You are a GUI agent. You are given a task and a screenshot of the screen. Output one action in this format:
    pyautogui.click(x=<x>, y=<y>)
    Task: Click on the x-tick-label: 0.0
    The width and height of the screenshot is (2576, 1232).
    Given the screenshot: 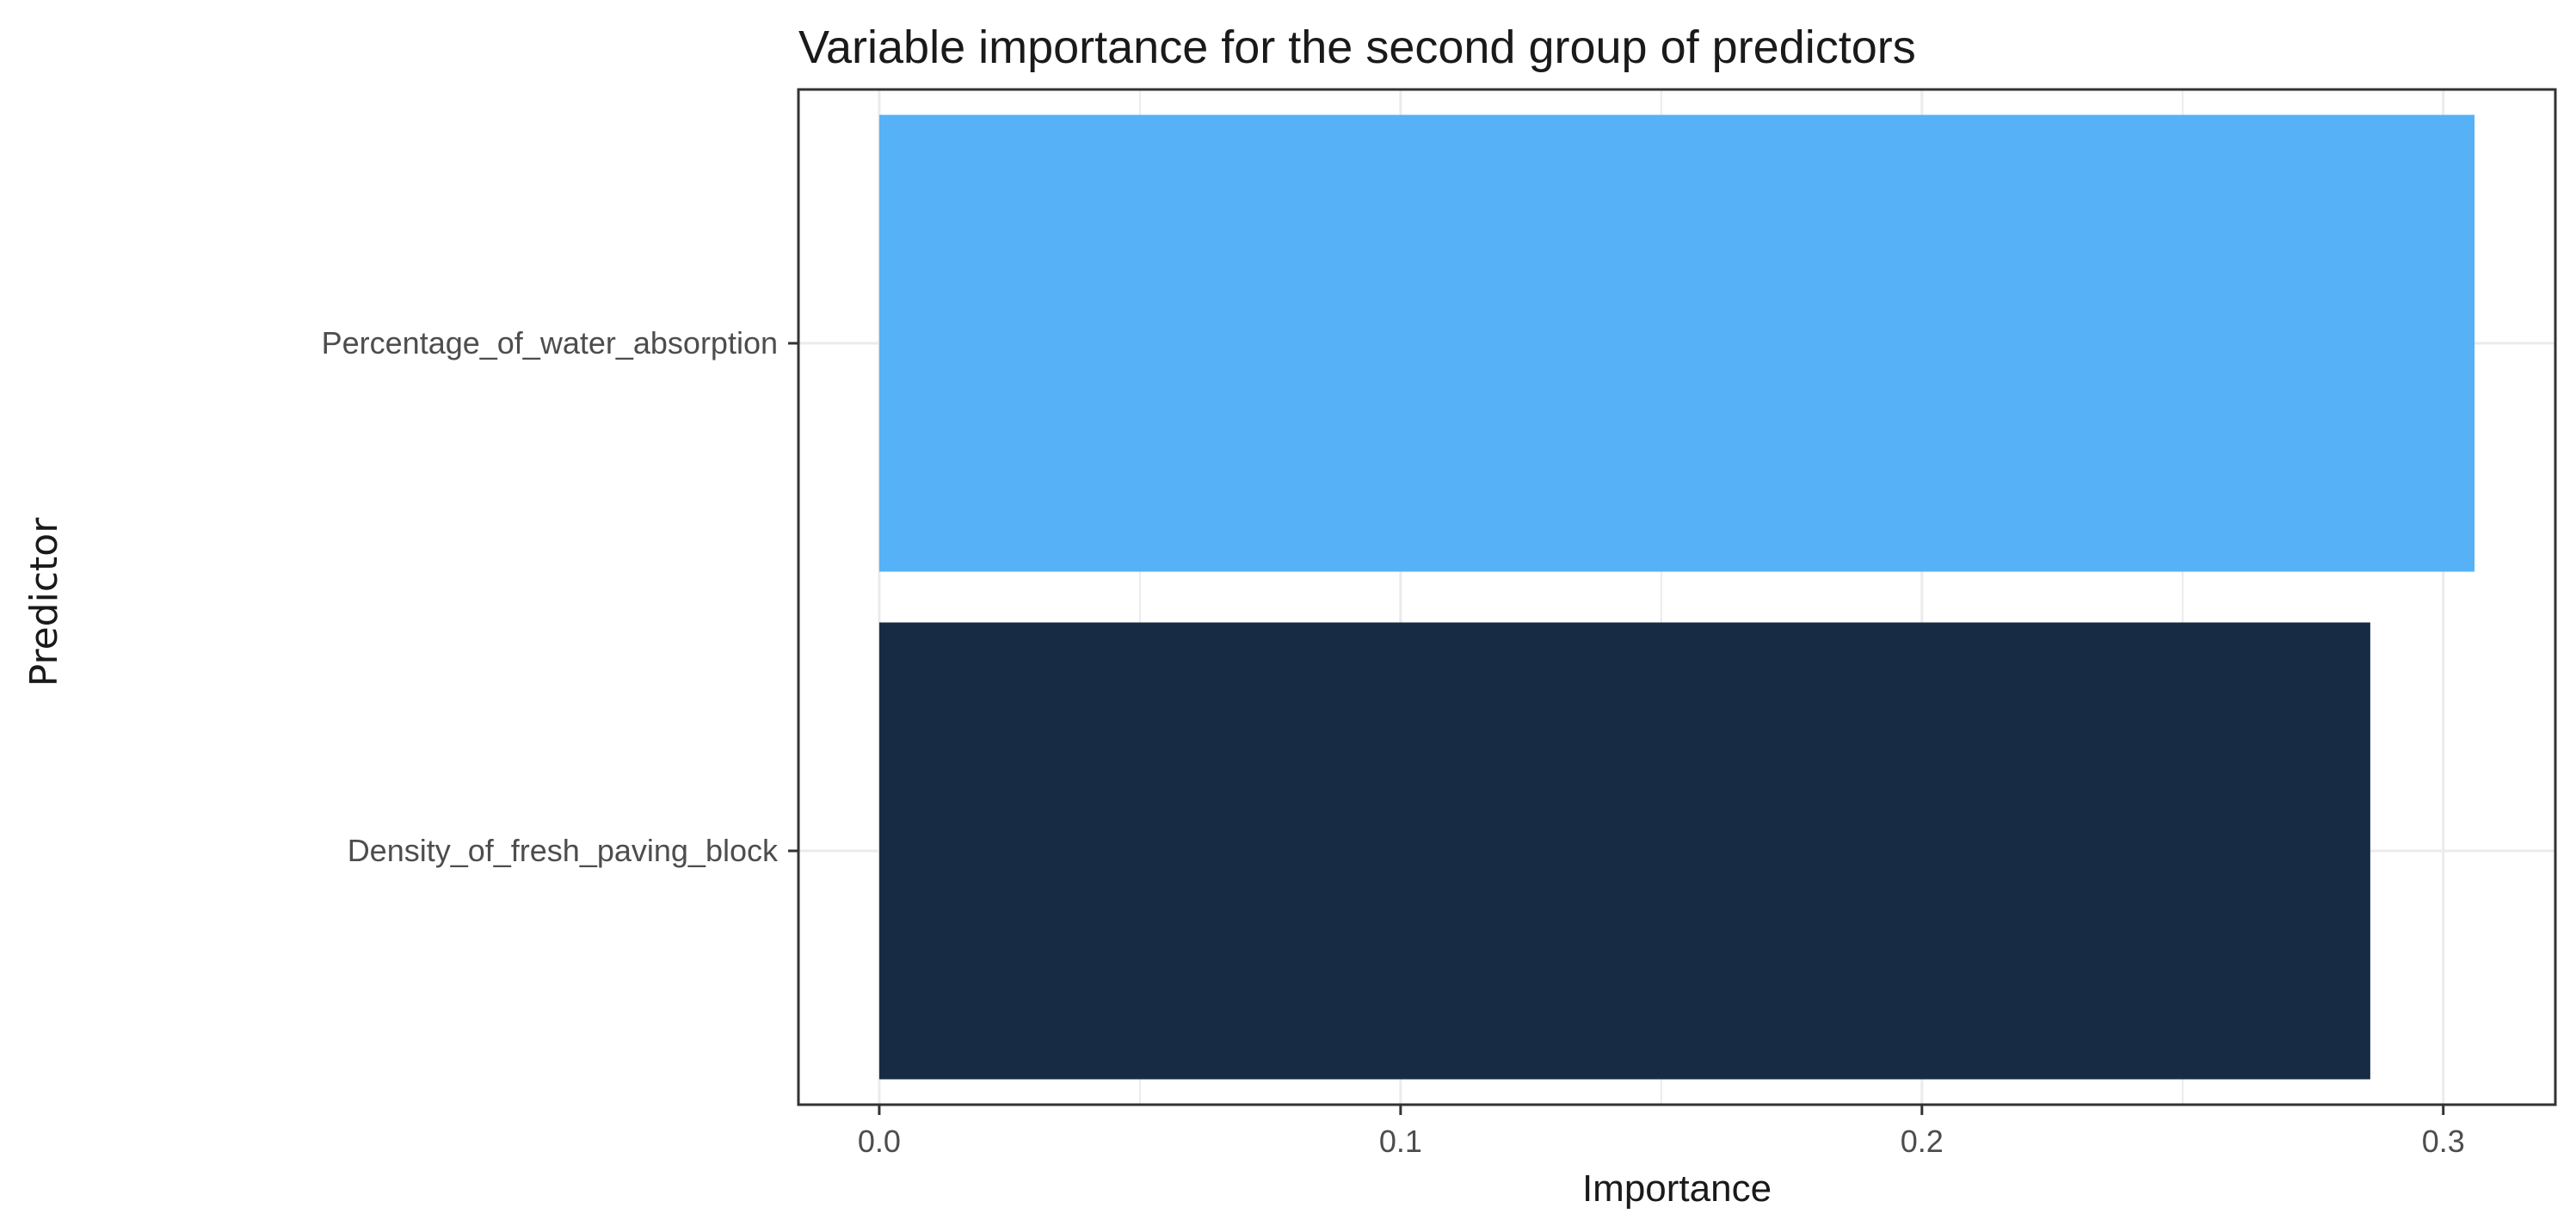 What is the action you would take?
    pyautogui.click(x=880, y=1141)
    